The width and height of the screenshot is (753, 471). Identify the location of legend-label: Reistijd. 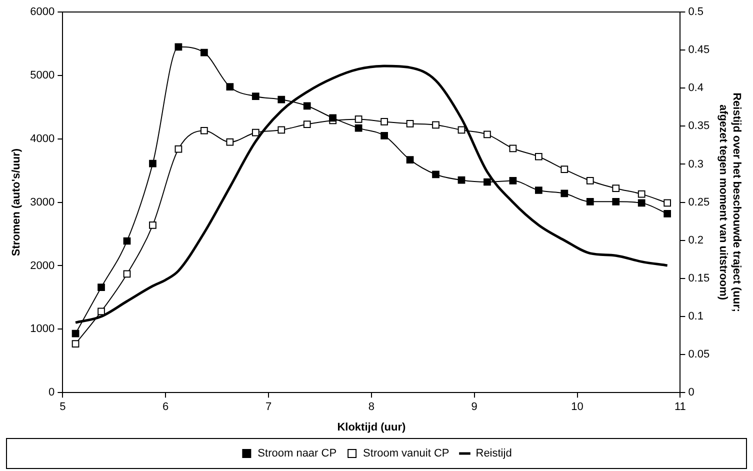
(494, 454).